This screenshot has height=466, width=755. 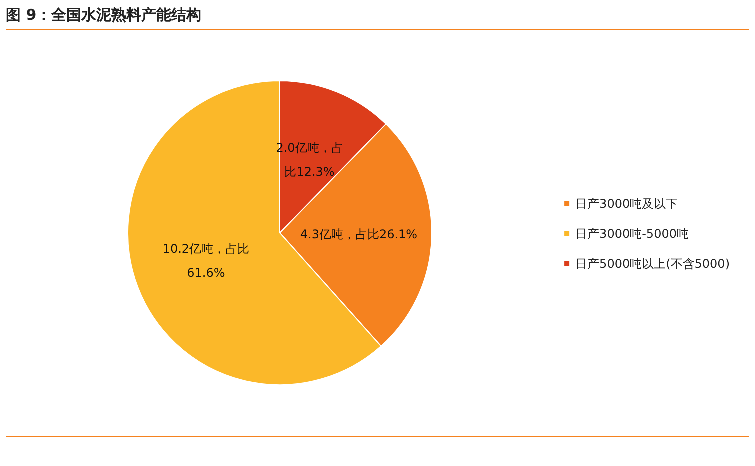 I want to click on legend-label: 日产5000吨以上(不含5000), so click(x=653, y=264).